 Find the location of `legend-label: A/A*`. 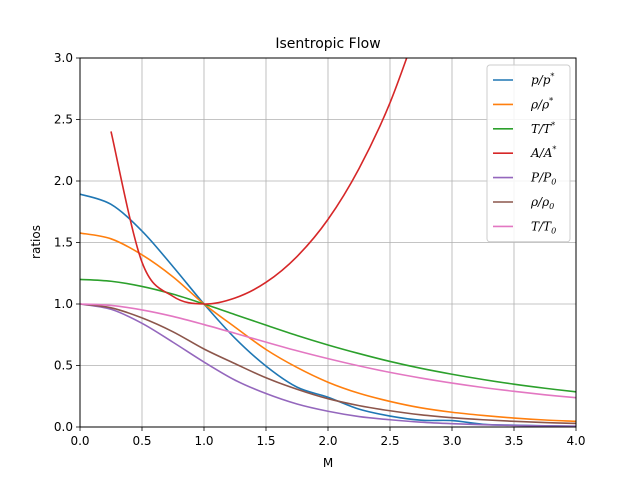

legend-label: A/A* is located at coordinates (543, 152).